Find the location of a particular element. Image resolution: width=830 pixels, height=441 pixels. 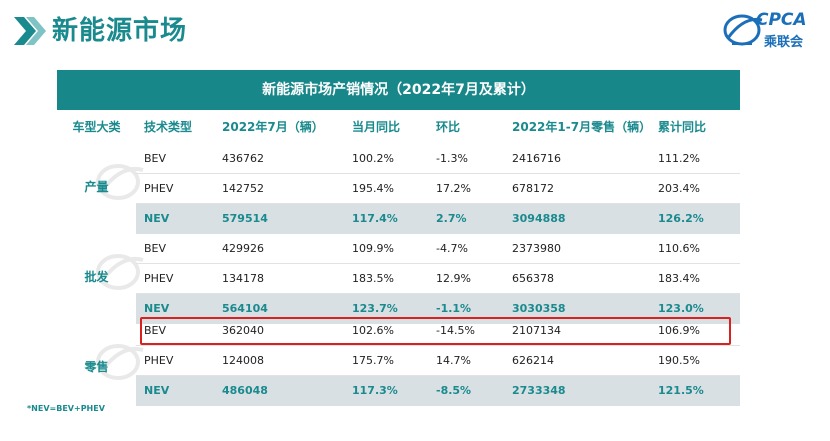

highlight-box is located at coordinates (435, 331).